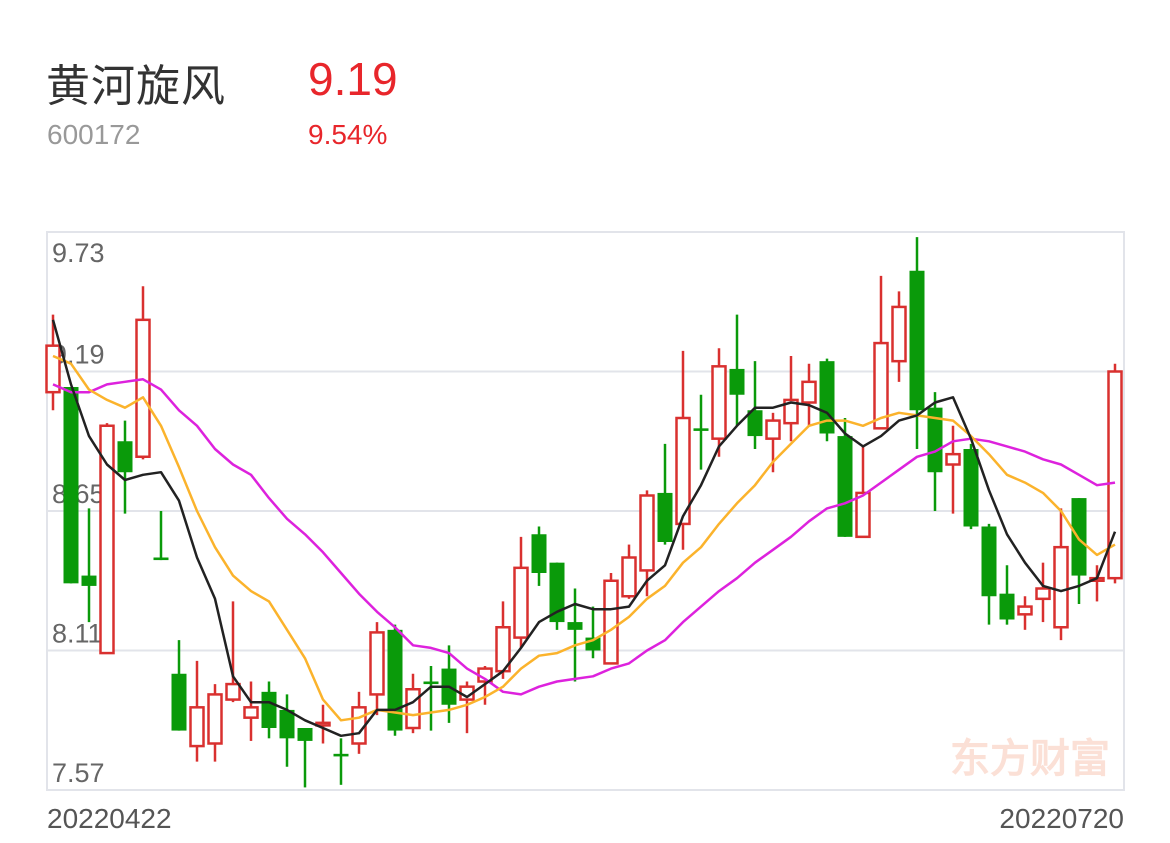 The height and width of the screenshot is (843, 1170). I want to click on stock-name: 黄河旋风, so click(136, 86).